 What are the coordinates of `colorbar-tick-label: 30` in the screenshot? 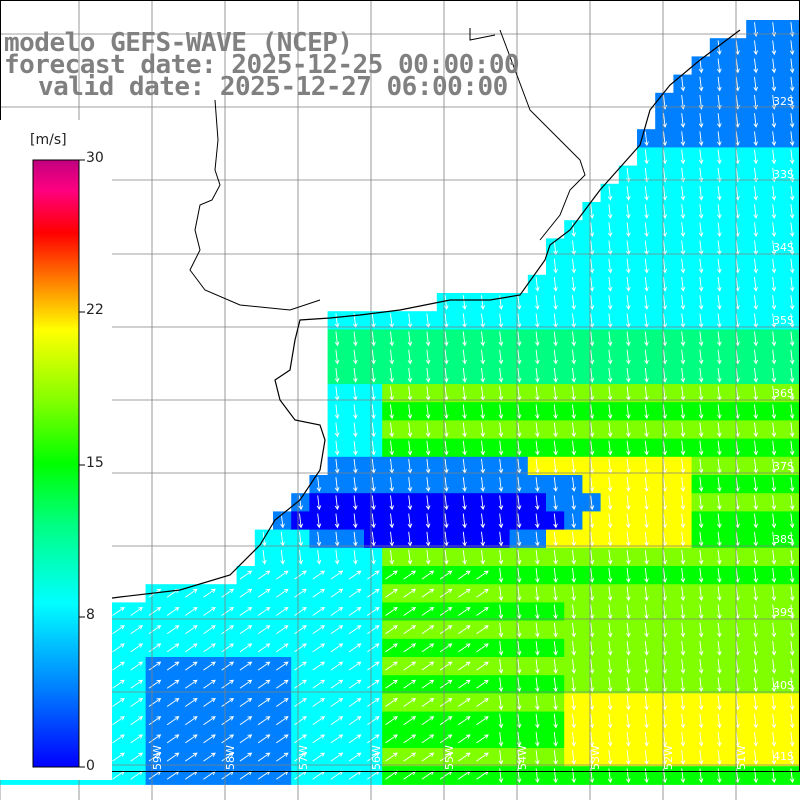 It's located at (95, 158).